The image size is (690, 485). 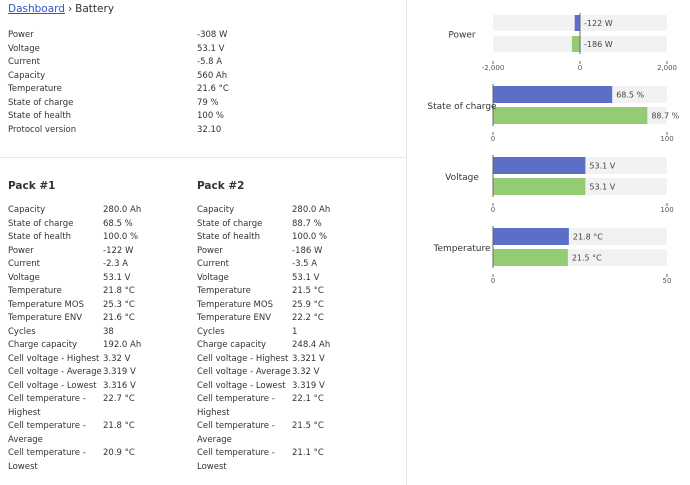 What do you see at coordinates (630, 95) in the screenshot?
I see `state-of-charge-data-label-pack-1: 68.5 %` at bounding box center [630, 95].